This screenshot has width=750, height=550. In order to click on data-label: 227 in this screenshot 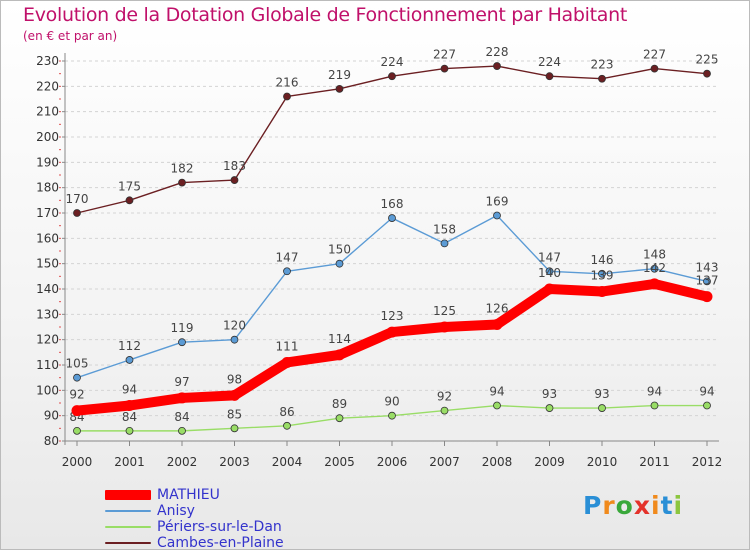, I will do `click(654, 55)`.